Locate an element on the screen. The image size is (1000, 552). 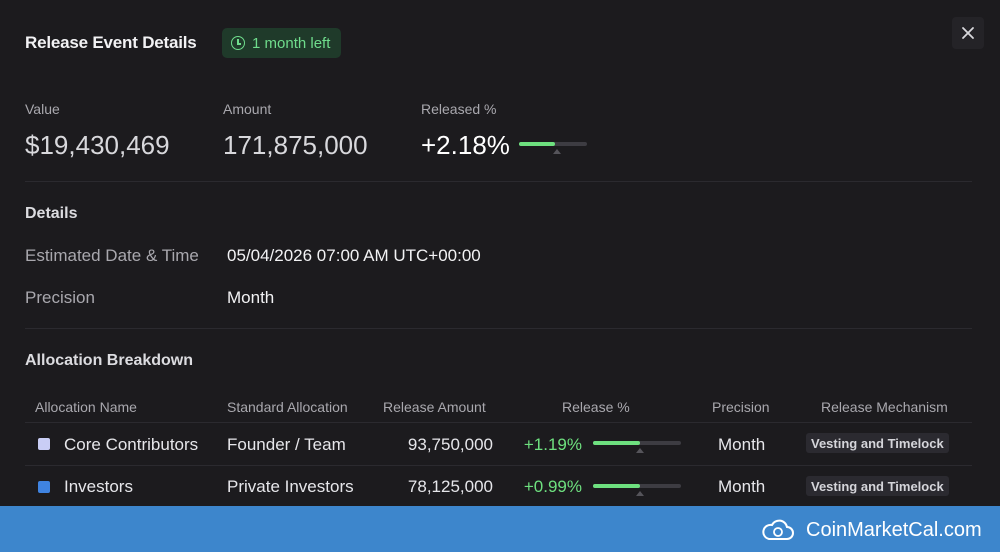
release-amount: 78,125,000 is located at coordinates (450, 486).